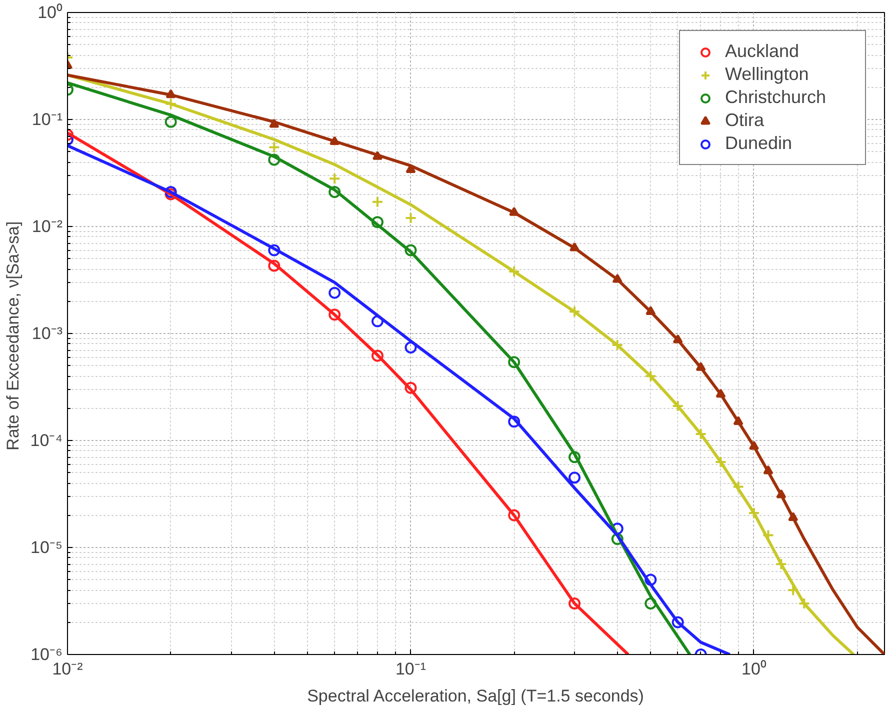  What do you see at coordinates (759, 143) in the screenshot?
I see `legend-label: Dunedin` at bounding box center [759, 143].